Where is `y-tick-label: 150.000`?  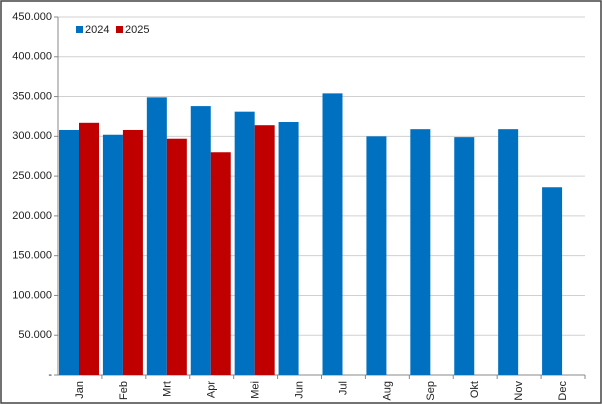
y-tick-label: 150.000 is located at coordinates (32, 256).